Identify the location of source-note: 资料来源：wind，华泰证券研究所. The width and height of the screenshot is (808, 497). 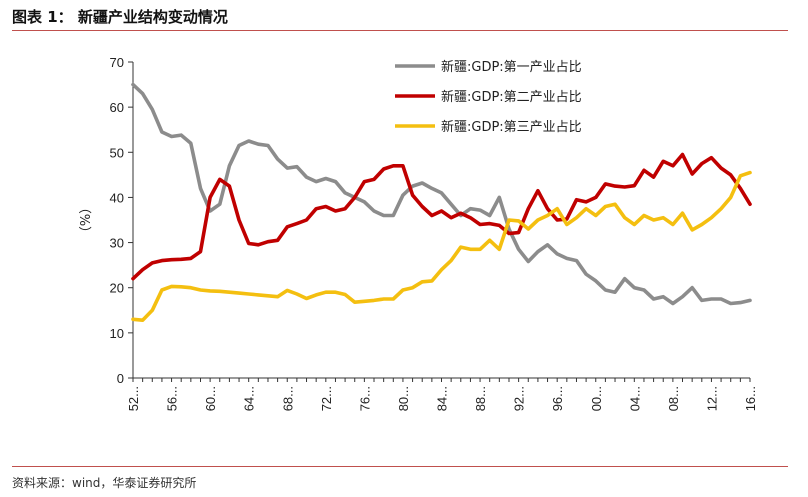
(104, 483).